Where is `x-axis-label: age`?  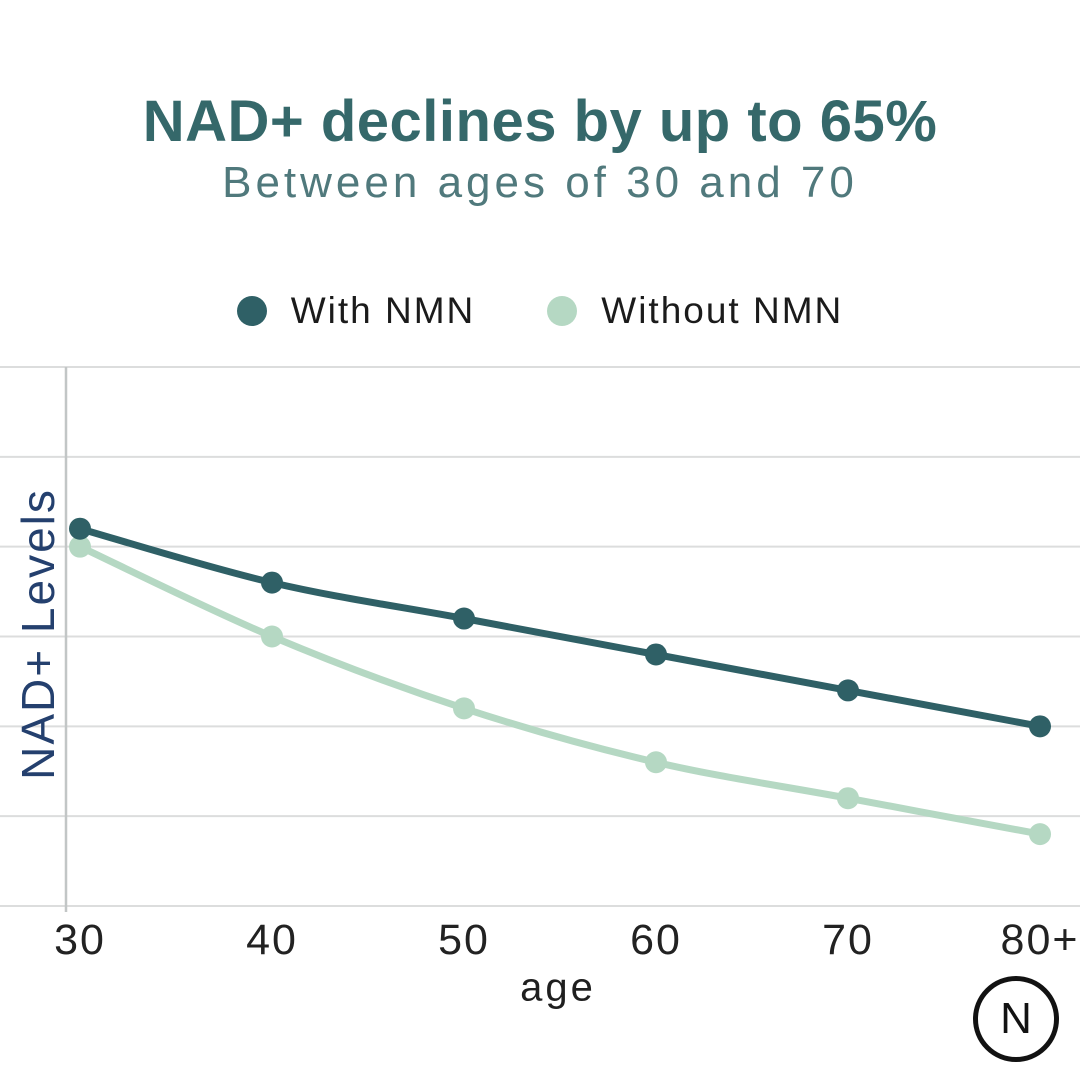
x-axis-label: age is located at coordinates (558, 987).